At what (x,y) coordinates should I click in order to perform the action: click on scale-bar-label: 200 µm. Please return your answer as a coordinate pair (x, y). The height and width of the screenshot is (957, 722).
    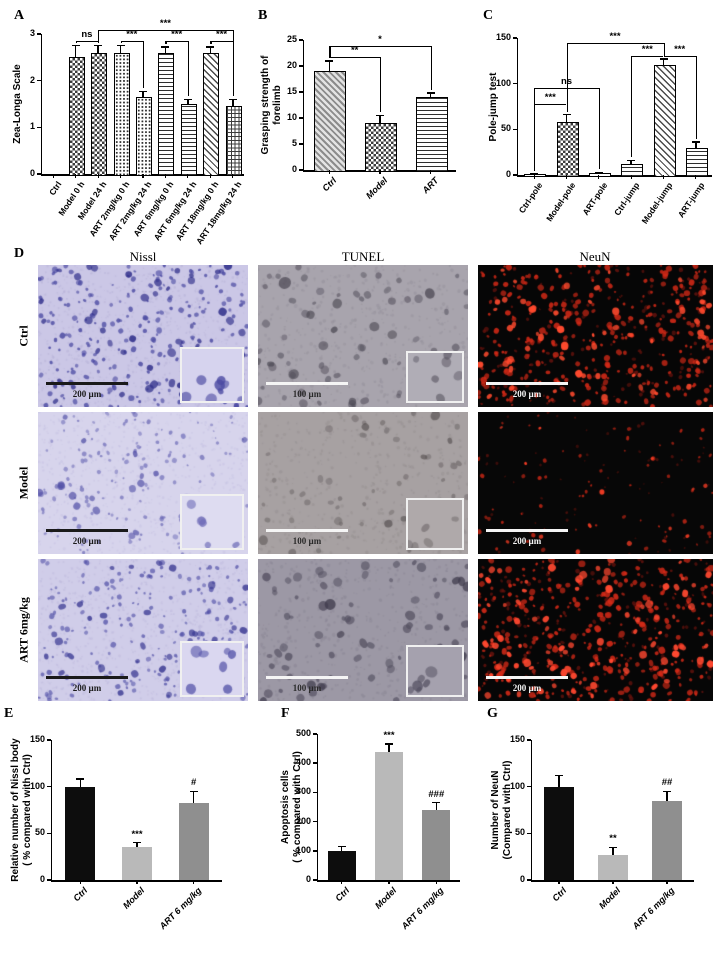
    Looking at the image, I should click on (527, 541).